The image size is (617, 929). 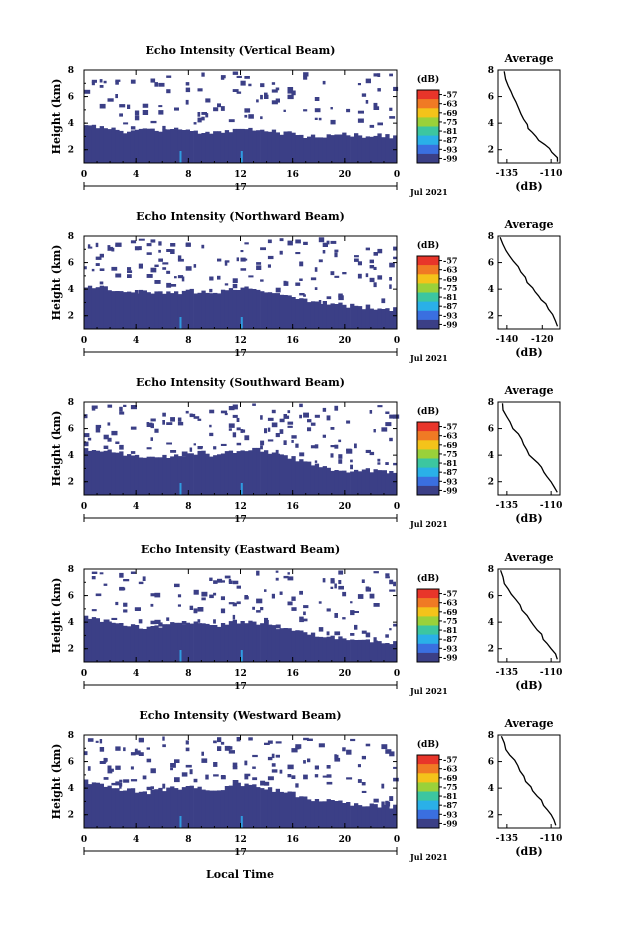 What do you see at coordinates (241, 616) in the screenshot?
I see `echo-field` at bounding box center [241, 616].